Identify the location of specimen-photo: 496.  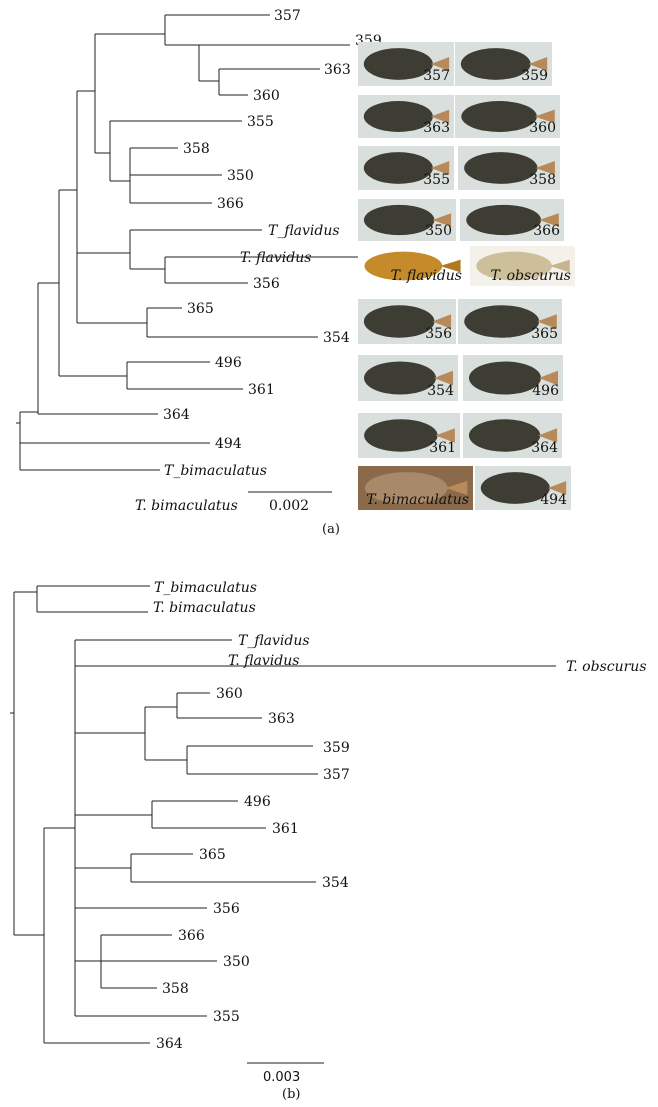
(513, 378).